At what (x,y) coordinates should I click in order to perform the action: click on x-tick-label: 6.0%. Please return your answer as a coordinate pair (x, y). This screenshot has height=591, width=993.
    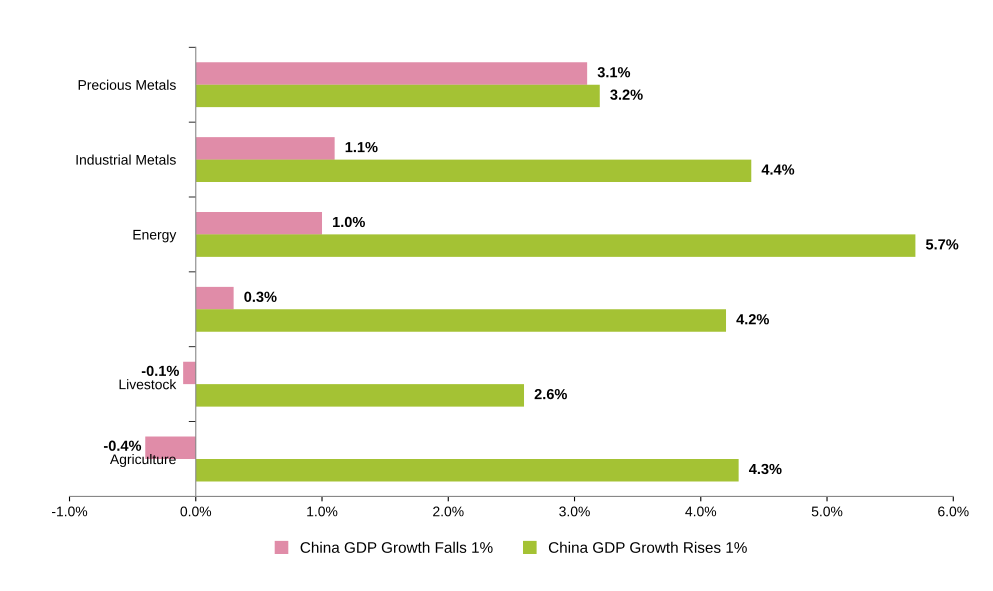
    Looking at the image, I should click on (953, 511).